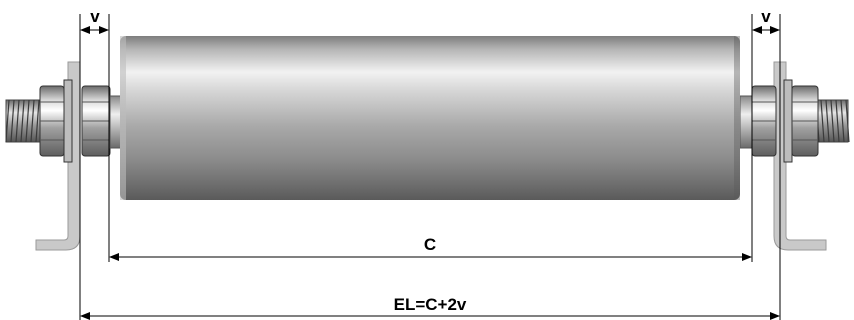 Image resolution: width=854 pixels, height=320 pixels. I want to click on label-v-left: v, so click(95, 16).